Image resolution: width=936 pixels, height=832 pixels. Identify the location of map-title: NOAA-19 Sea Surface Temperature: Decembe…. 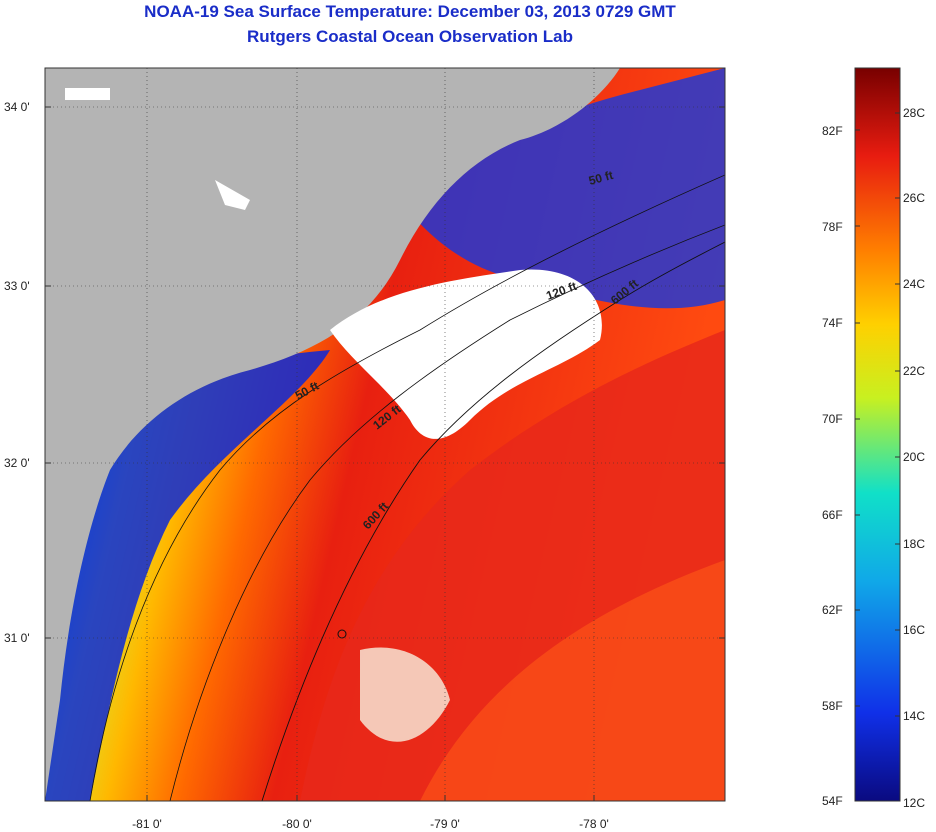
(410, 11).